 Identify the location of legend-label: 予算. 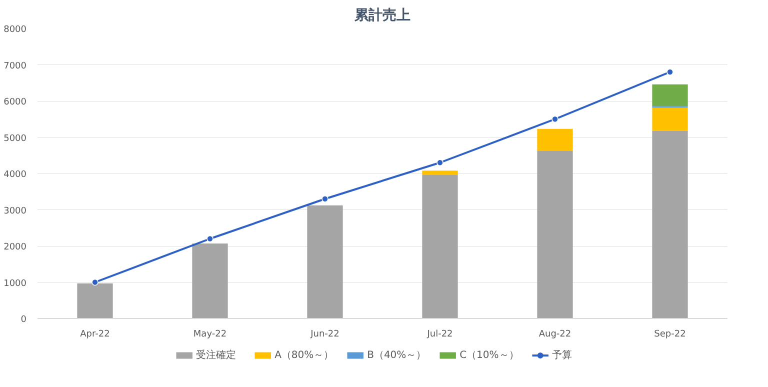
(562, 355).